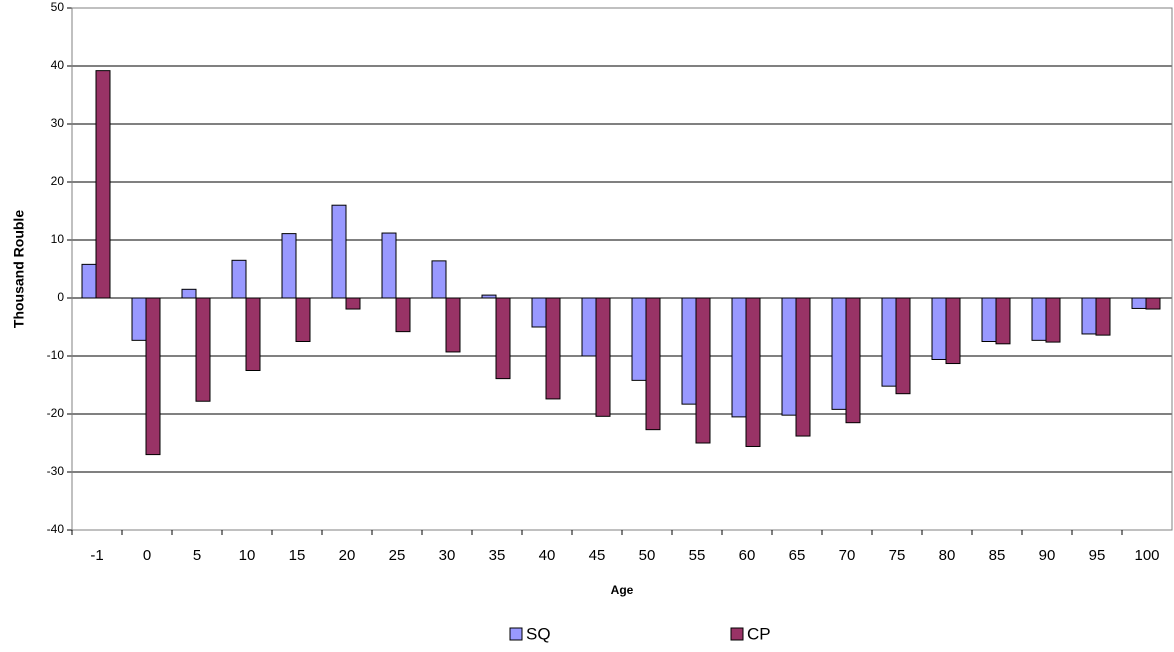  What do you see at coordinates (622, 590) in the screenshot?
I see `x-axis-title: Age` at bounding box center [622, 590].